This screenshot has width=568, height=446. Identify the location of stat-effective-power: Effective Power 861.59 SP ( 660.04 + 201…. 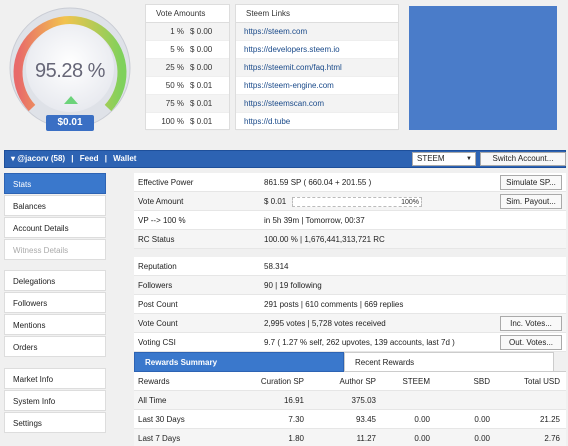
(350, 182).